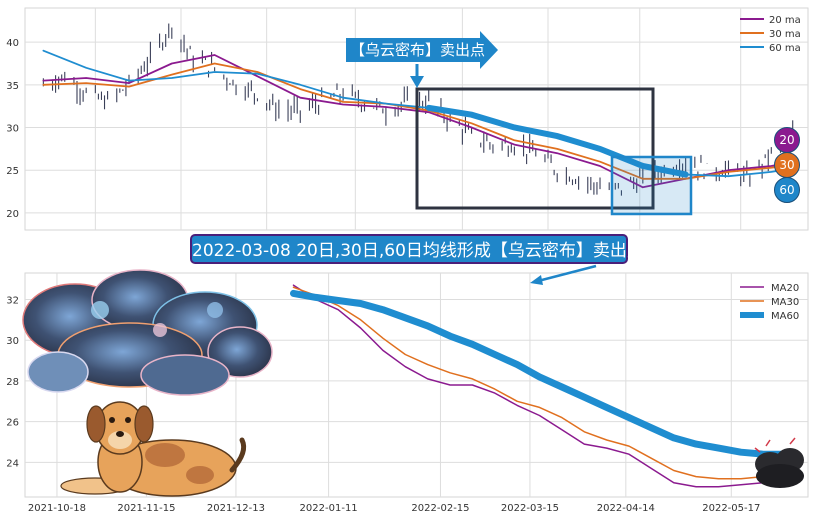 Image resolution: width=813 pixels, height=520 pixels. Describe the element at coordinates (147, 332) in the screenshot. I see `storm-cloud-illustration` at that location.